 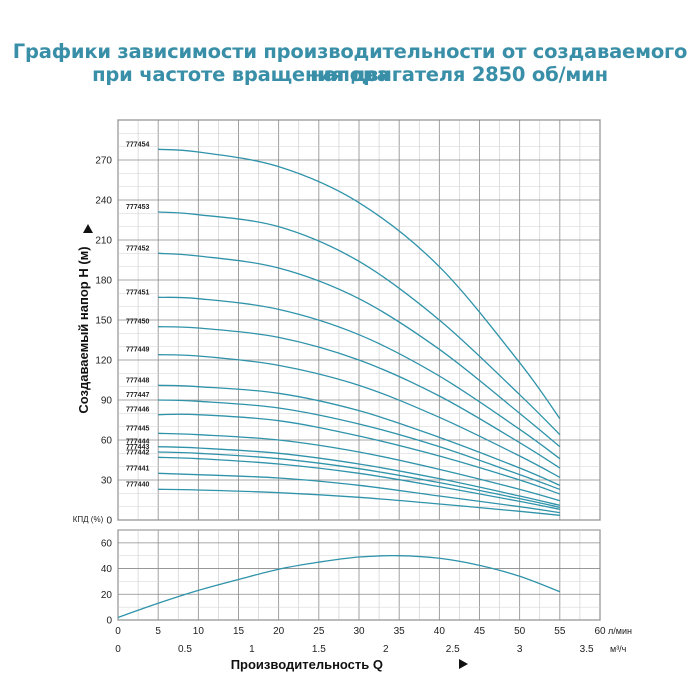 I want to click on x-unit-lmin: л/мин, so click(x=620, y=631).